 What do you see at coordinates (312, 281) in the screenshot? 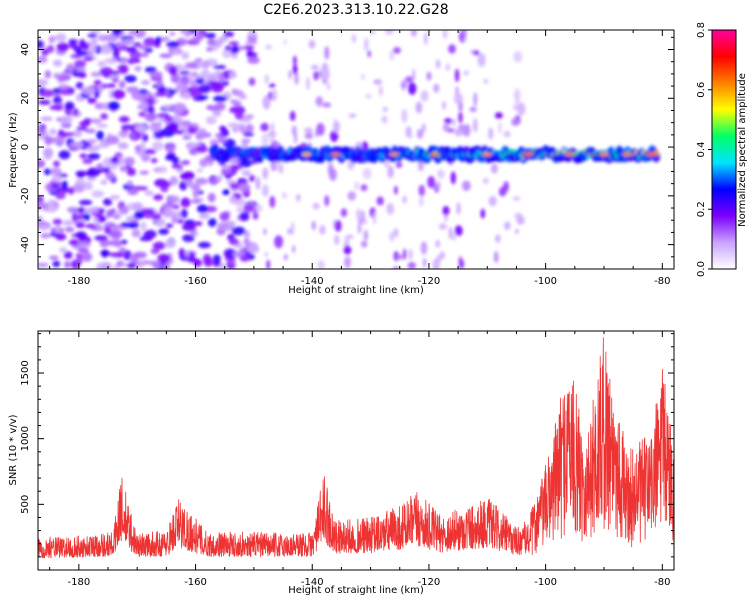
I see `x-tick-label: -140` at bounding box center [312, 281].